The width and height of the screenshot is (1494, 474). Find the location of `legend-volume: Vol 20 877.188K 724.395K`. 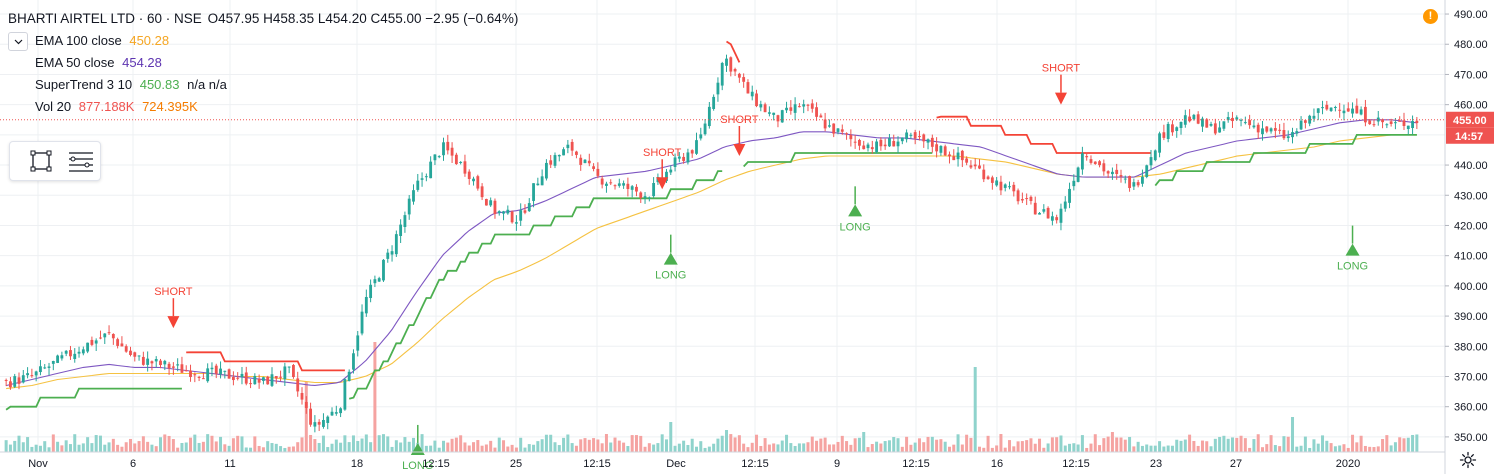

legend-volume: Vol 20 877.188K 724.395K is located at coordinates (263, 107).